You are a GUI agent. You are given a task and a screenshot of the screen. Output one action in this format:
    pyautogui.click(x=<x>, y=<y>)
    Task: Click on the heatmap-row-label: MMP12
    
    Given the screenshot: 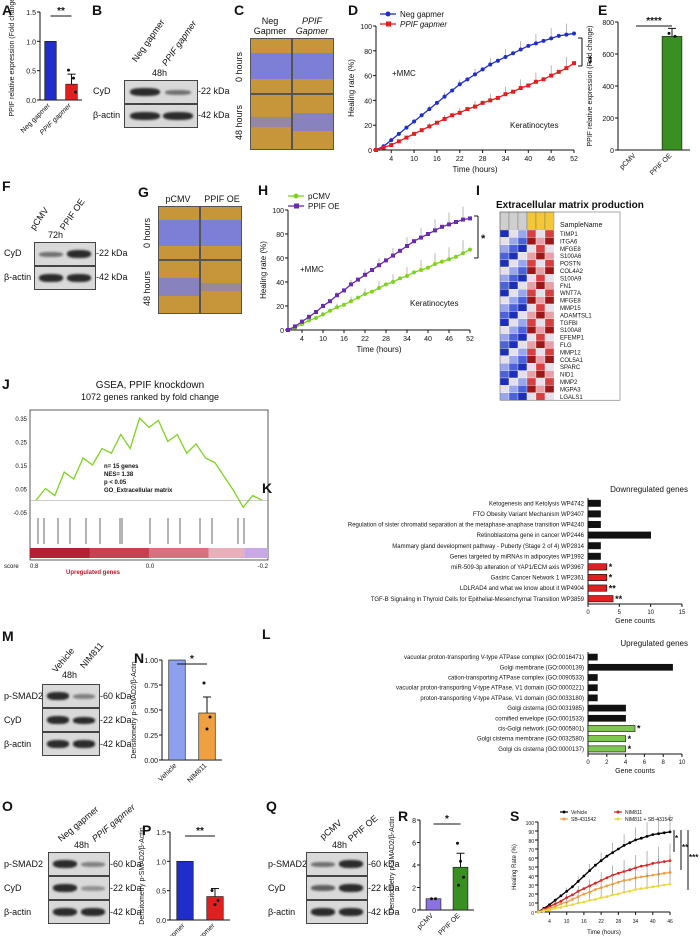 What is the action you would take?
    pyautogui.click(x=570, y=353)
    